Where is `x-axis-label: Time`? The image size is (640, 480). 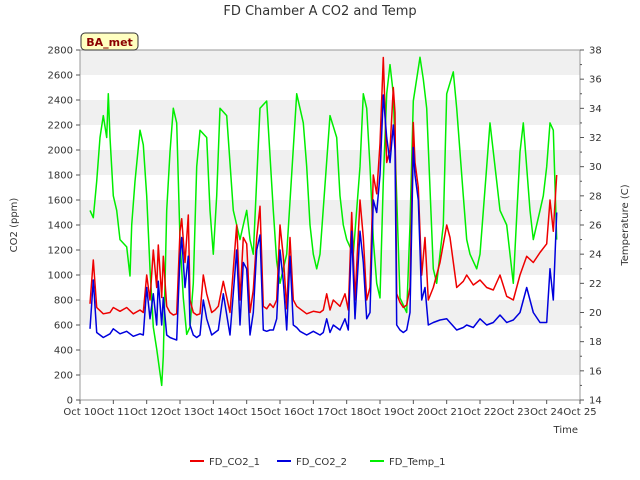 x-axis-label: Time is located at coordinates (565, 430).